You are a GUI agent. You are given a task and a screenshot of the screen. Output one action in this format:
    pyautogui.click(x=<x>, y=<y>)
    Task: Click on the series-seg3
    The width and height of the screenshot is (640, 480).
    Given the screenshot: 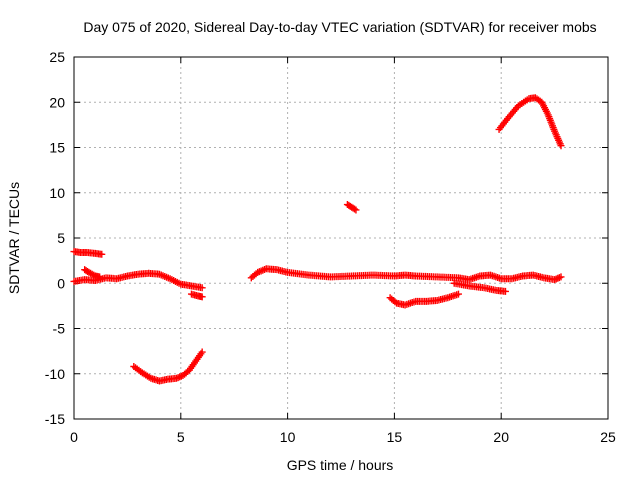 What is the action you would take?
    pyautogui.click(x=92, y=273)
    